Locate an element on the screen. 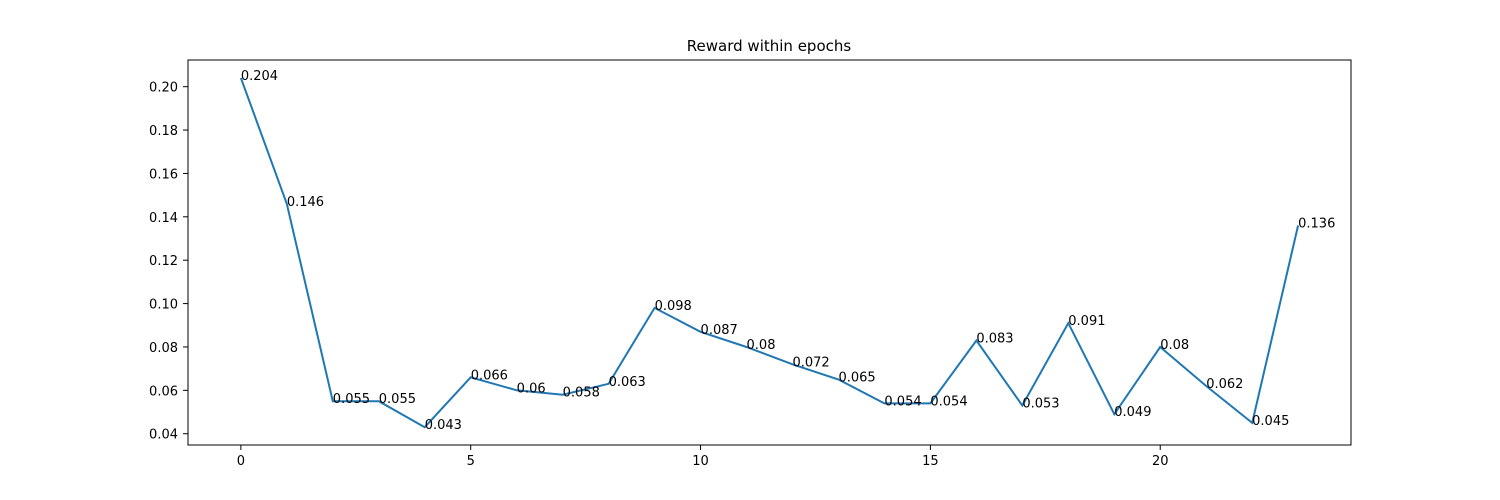 The image size is (1500, 500). data-label: 0.045 is located at coordinates (1270, 421).